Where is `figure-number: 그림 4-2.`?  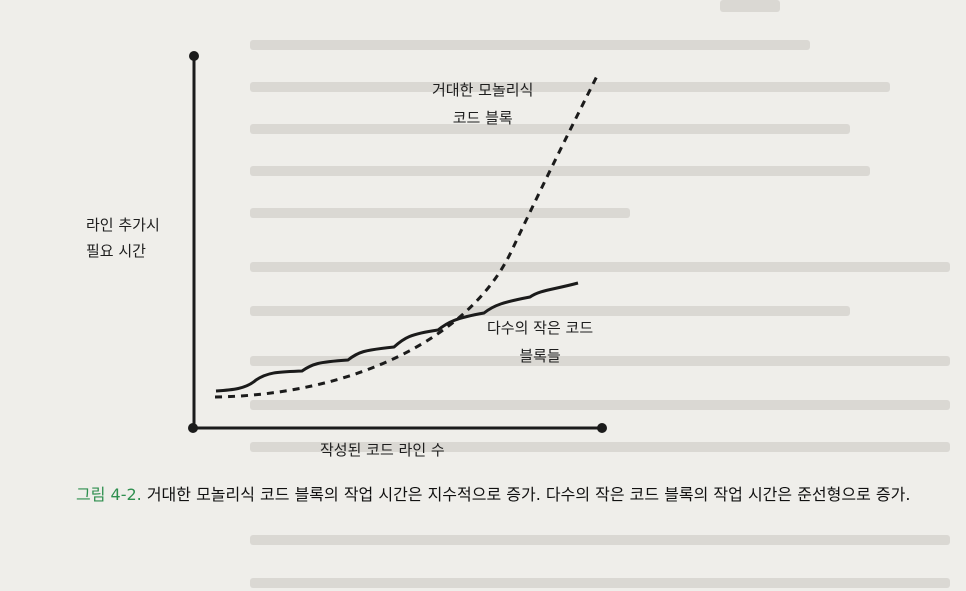
figure-number: 그림 4-2. is located at coordinates (109, 494).